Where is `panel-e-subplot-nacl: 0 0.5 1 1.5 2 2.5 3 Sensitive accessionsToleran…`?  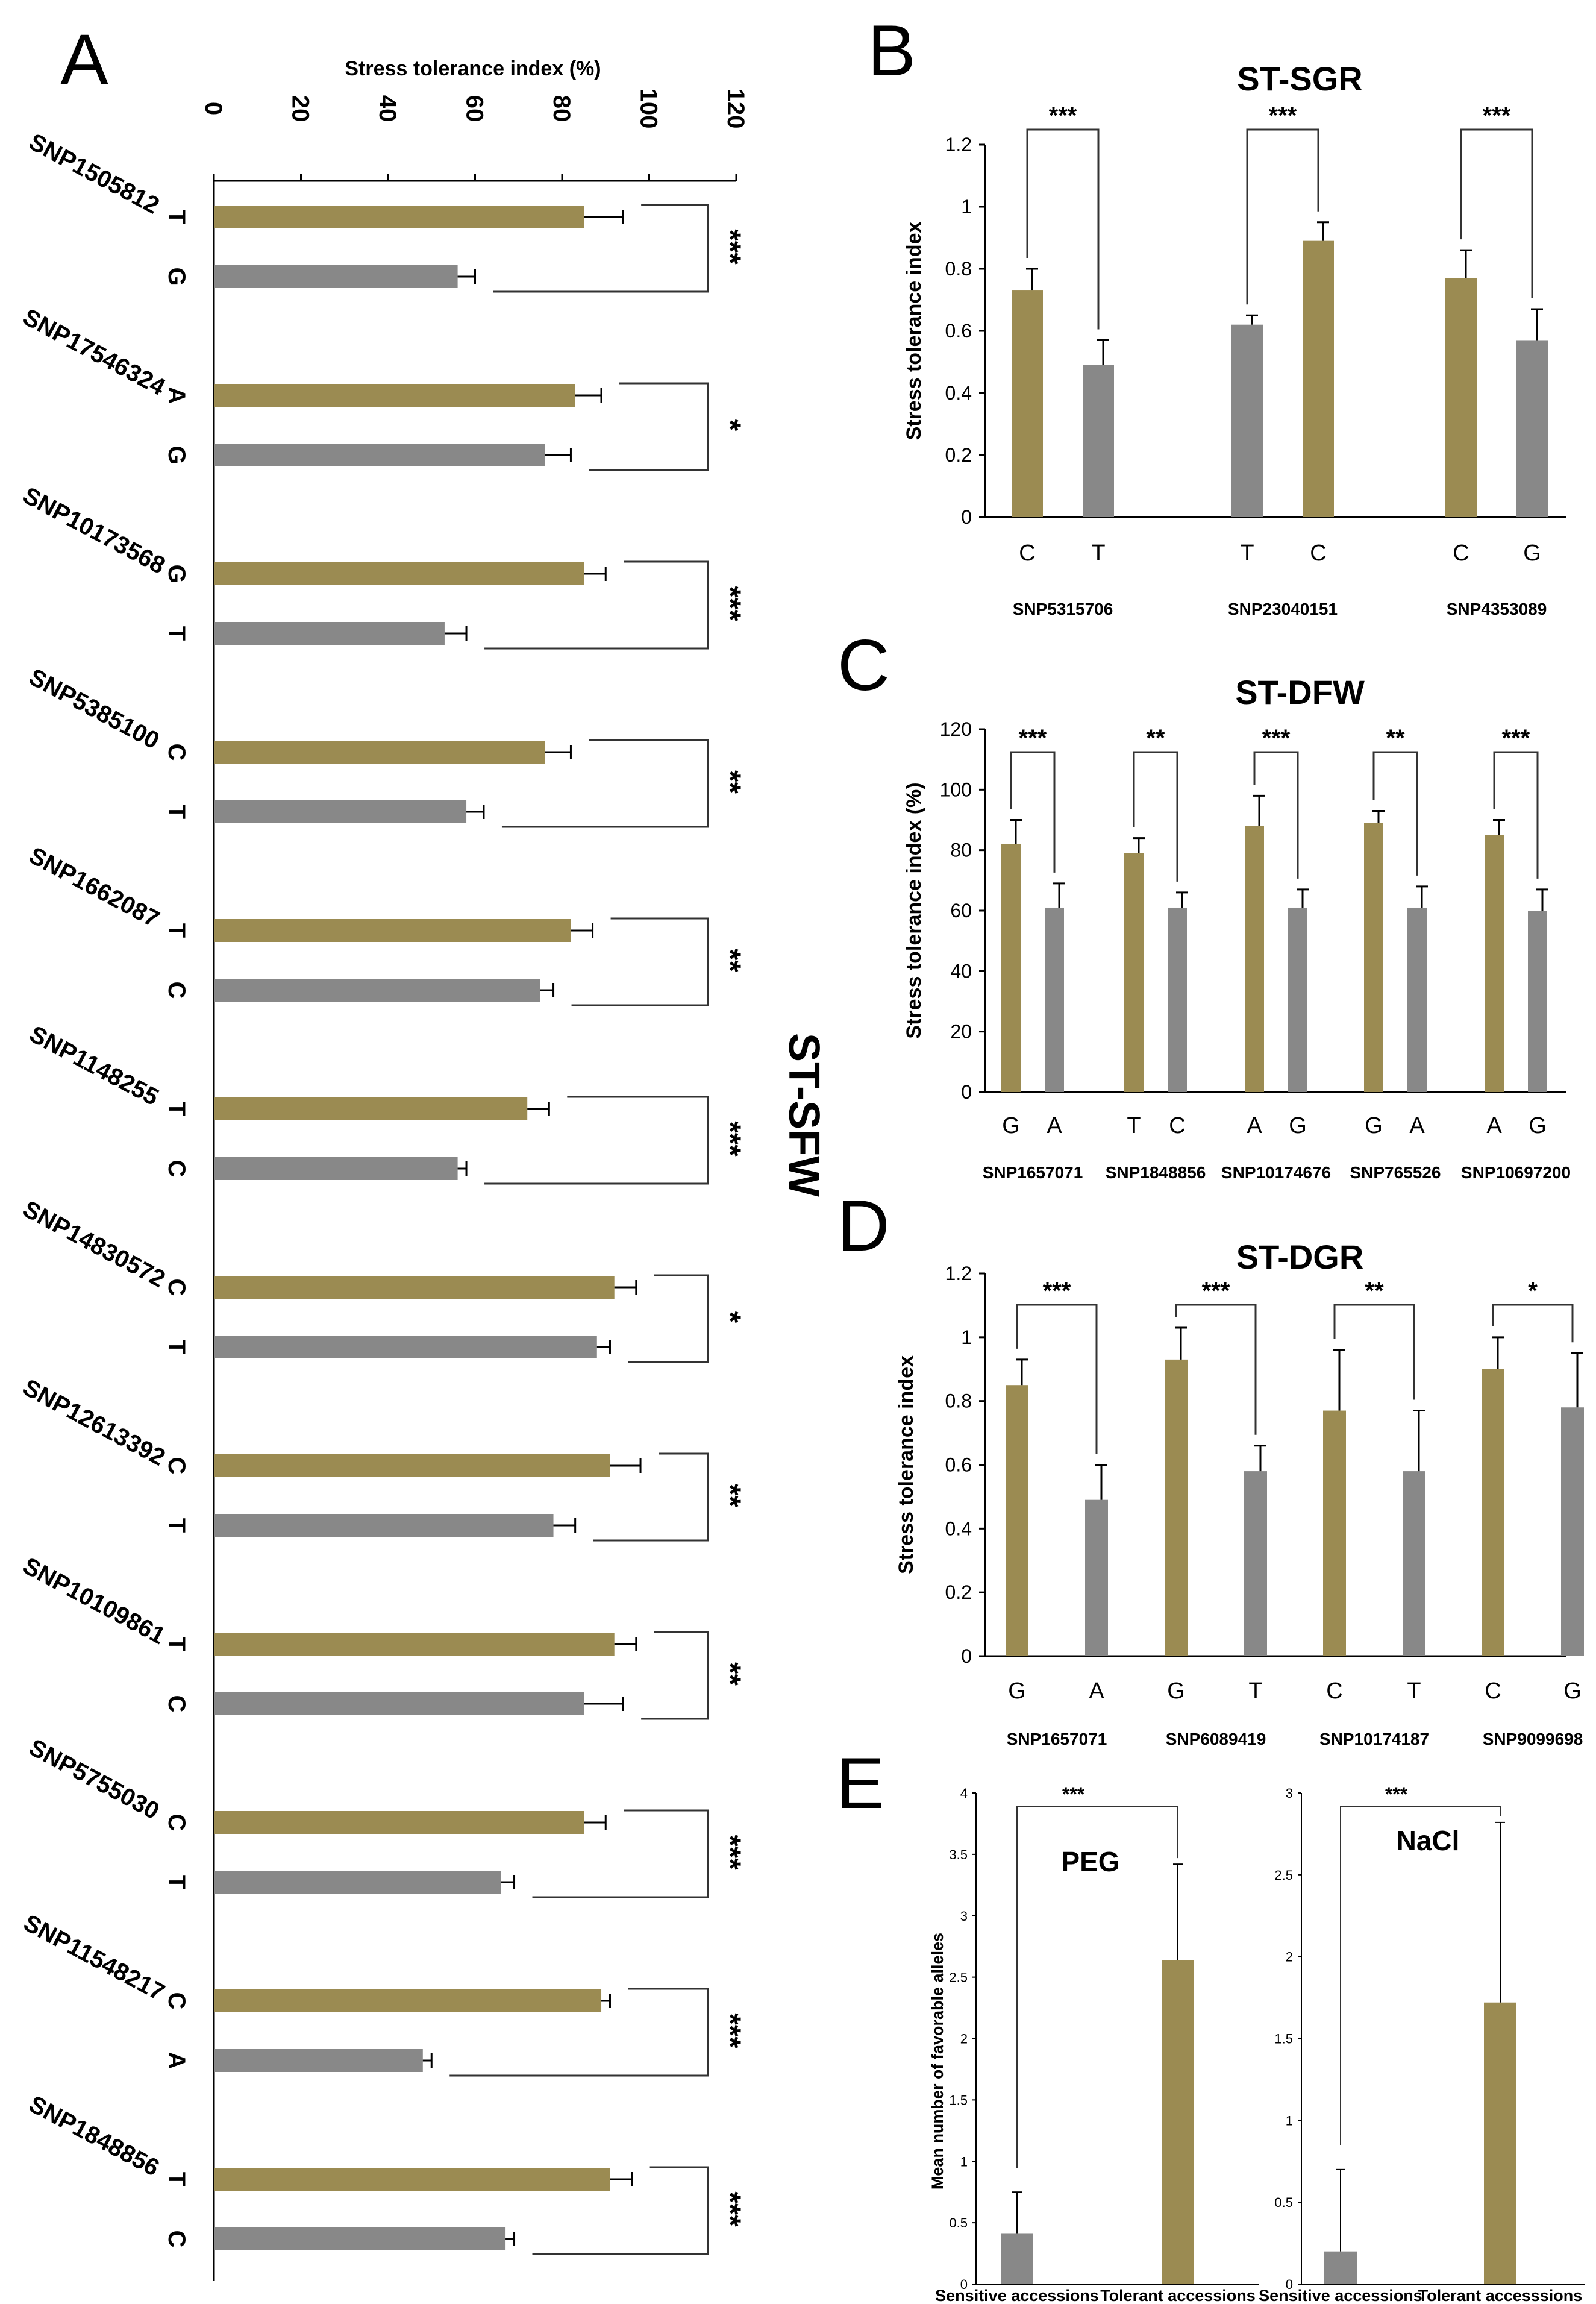
panel-e-subplot-nacl: 0 0.5 1 1.5 2 2.5 3 Sensitive accessionsToleran… is located at coordinates (1422, 2043).